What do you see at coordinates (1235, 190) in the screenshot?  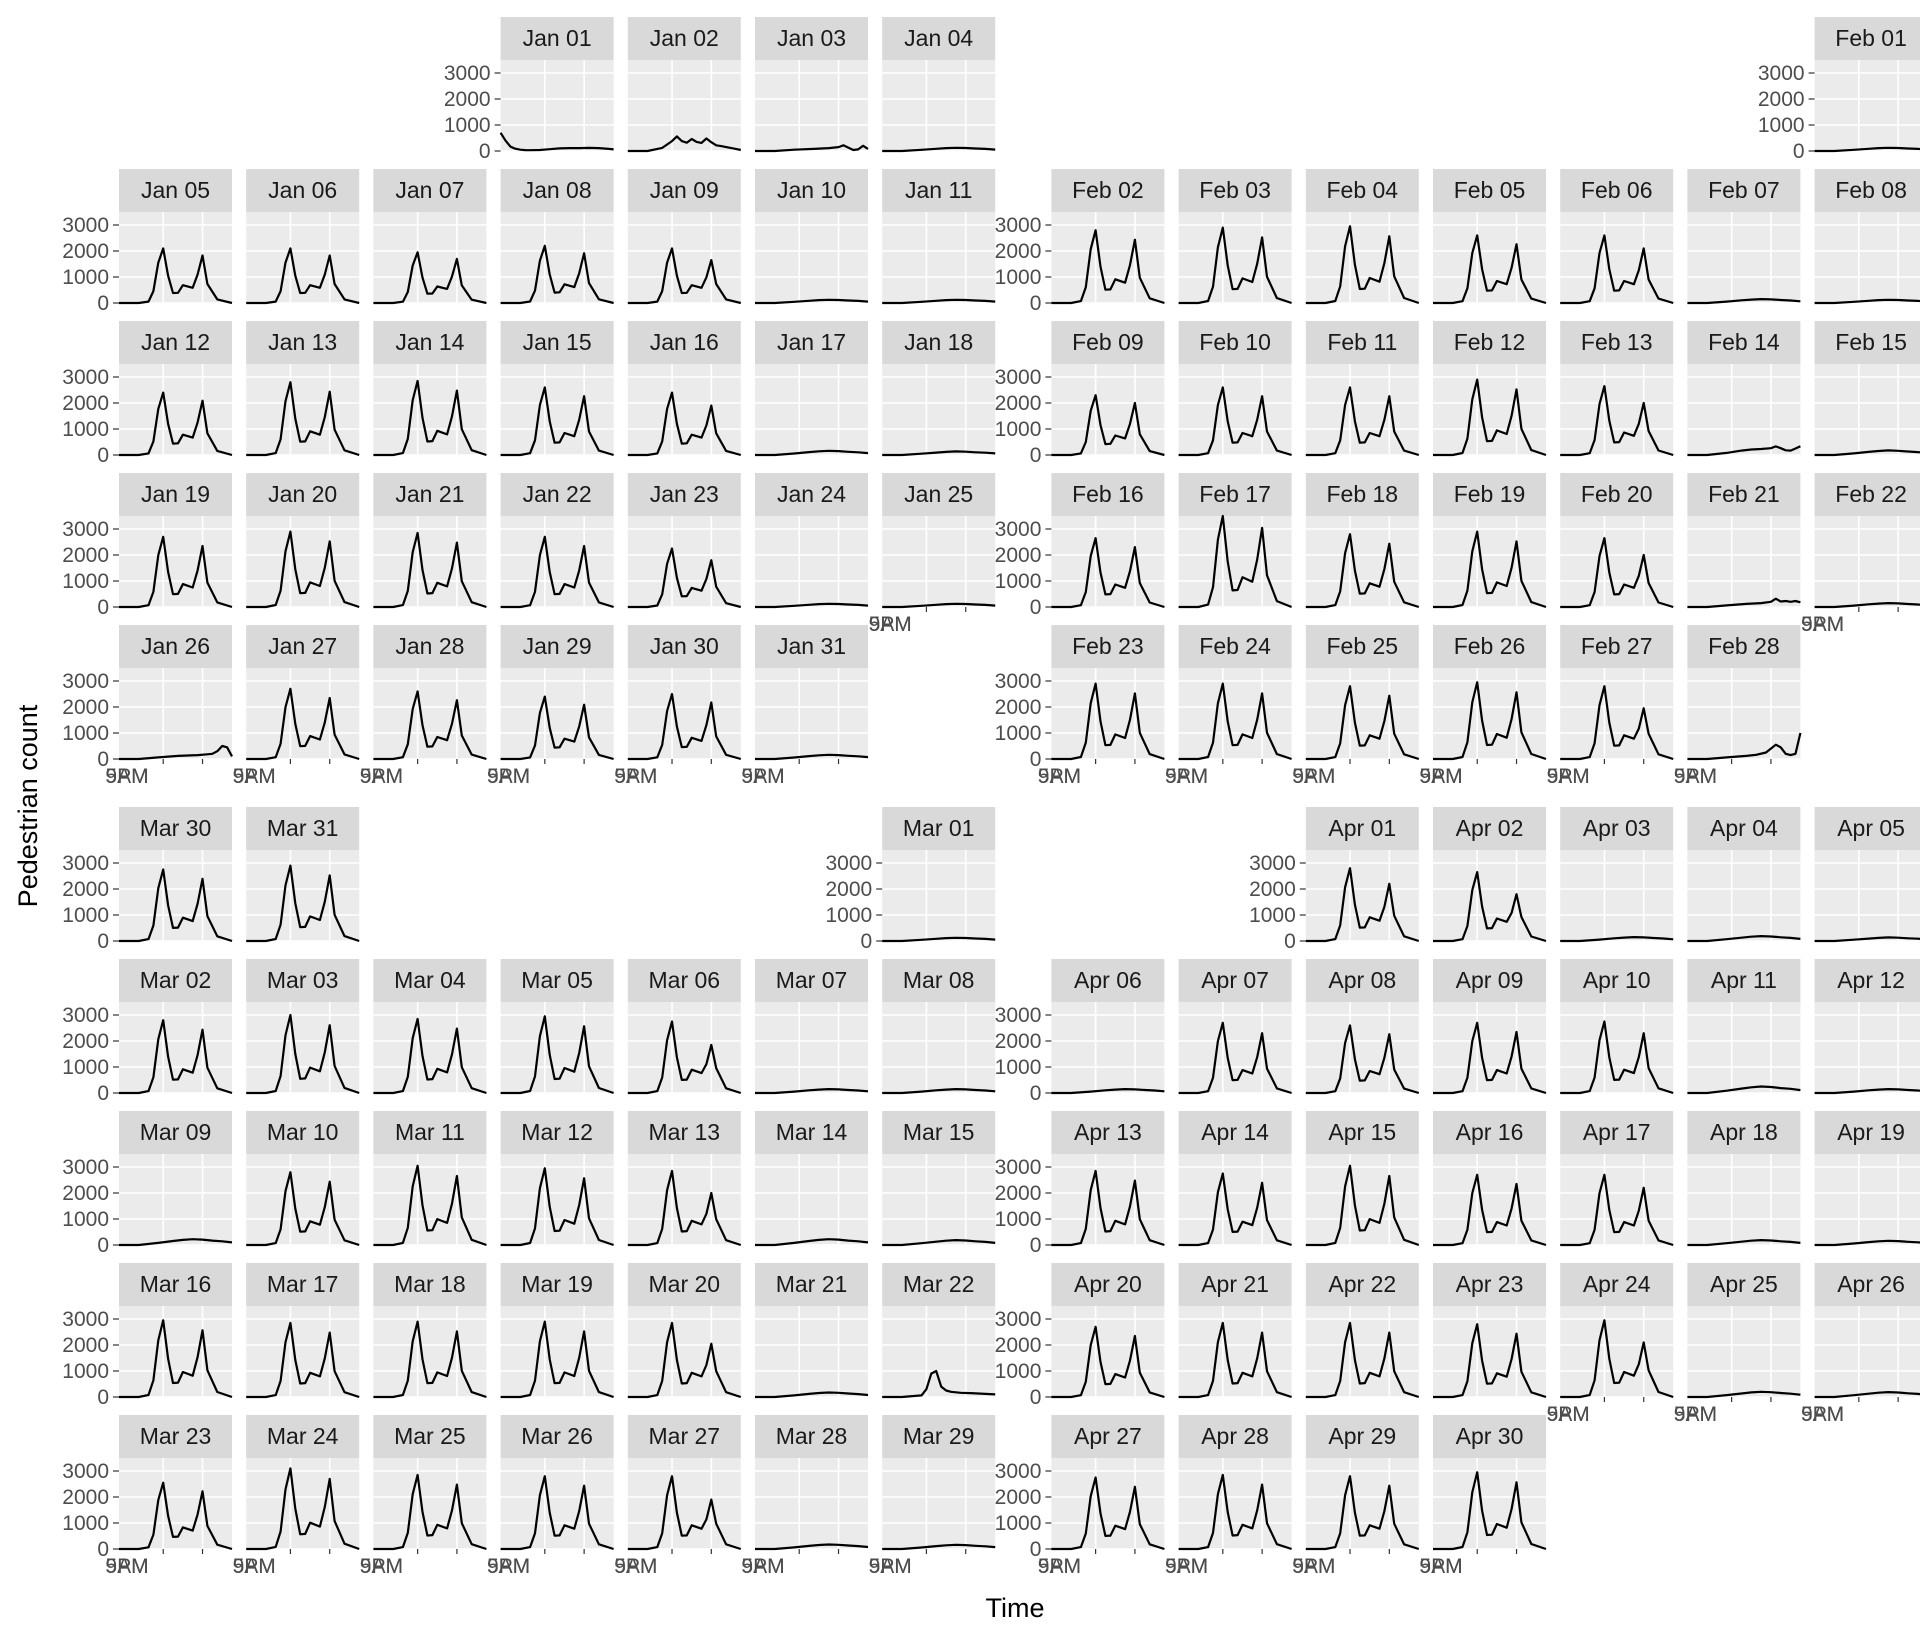 I see `facet-strip-label: Feb 03` at bounding box center [1235, 190].